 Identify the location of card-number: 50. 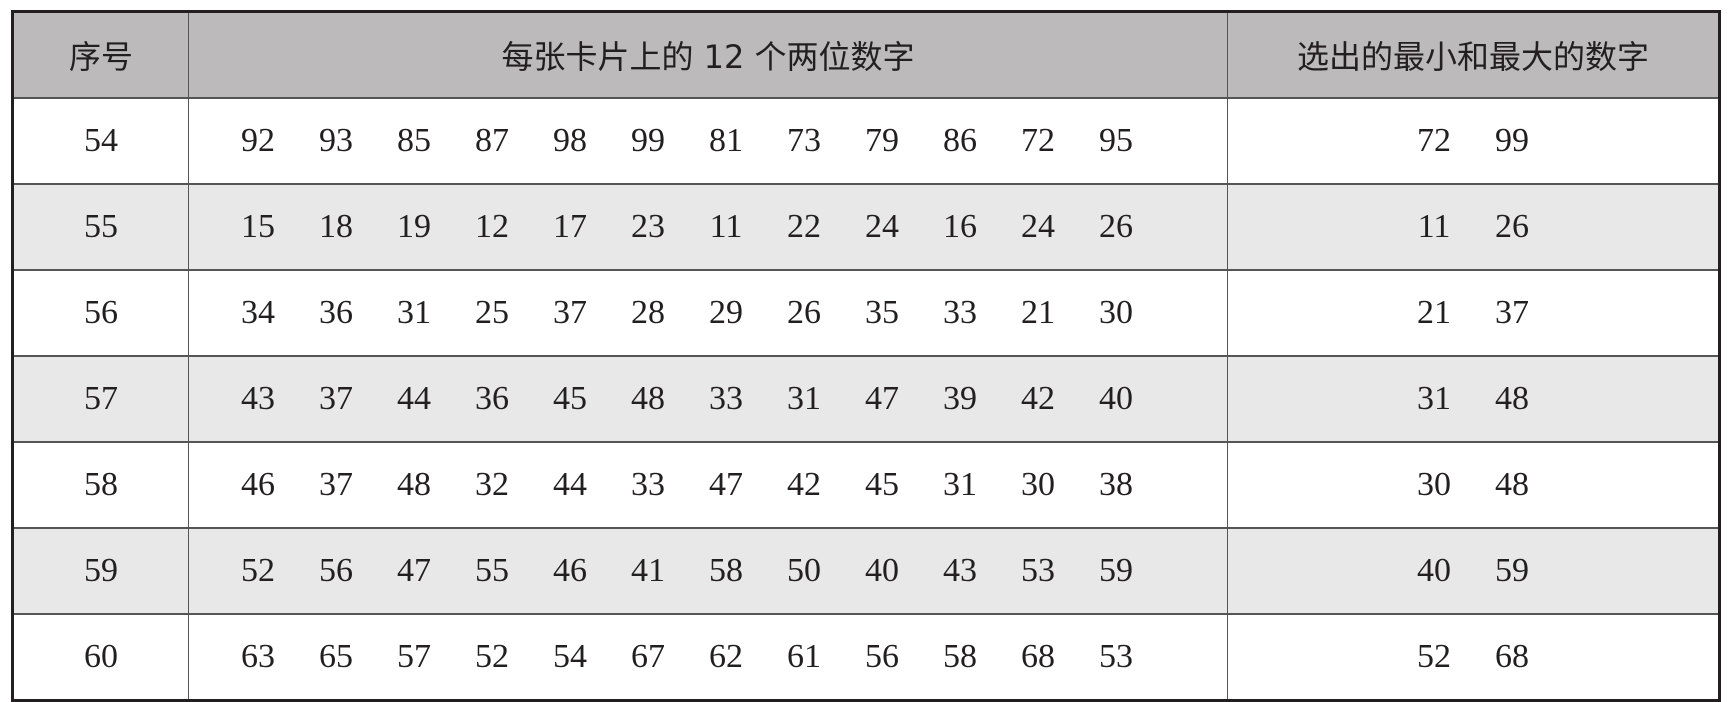
(804, 570).